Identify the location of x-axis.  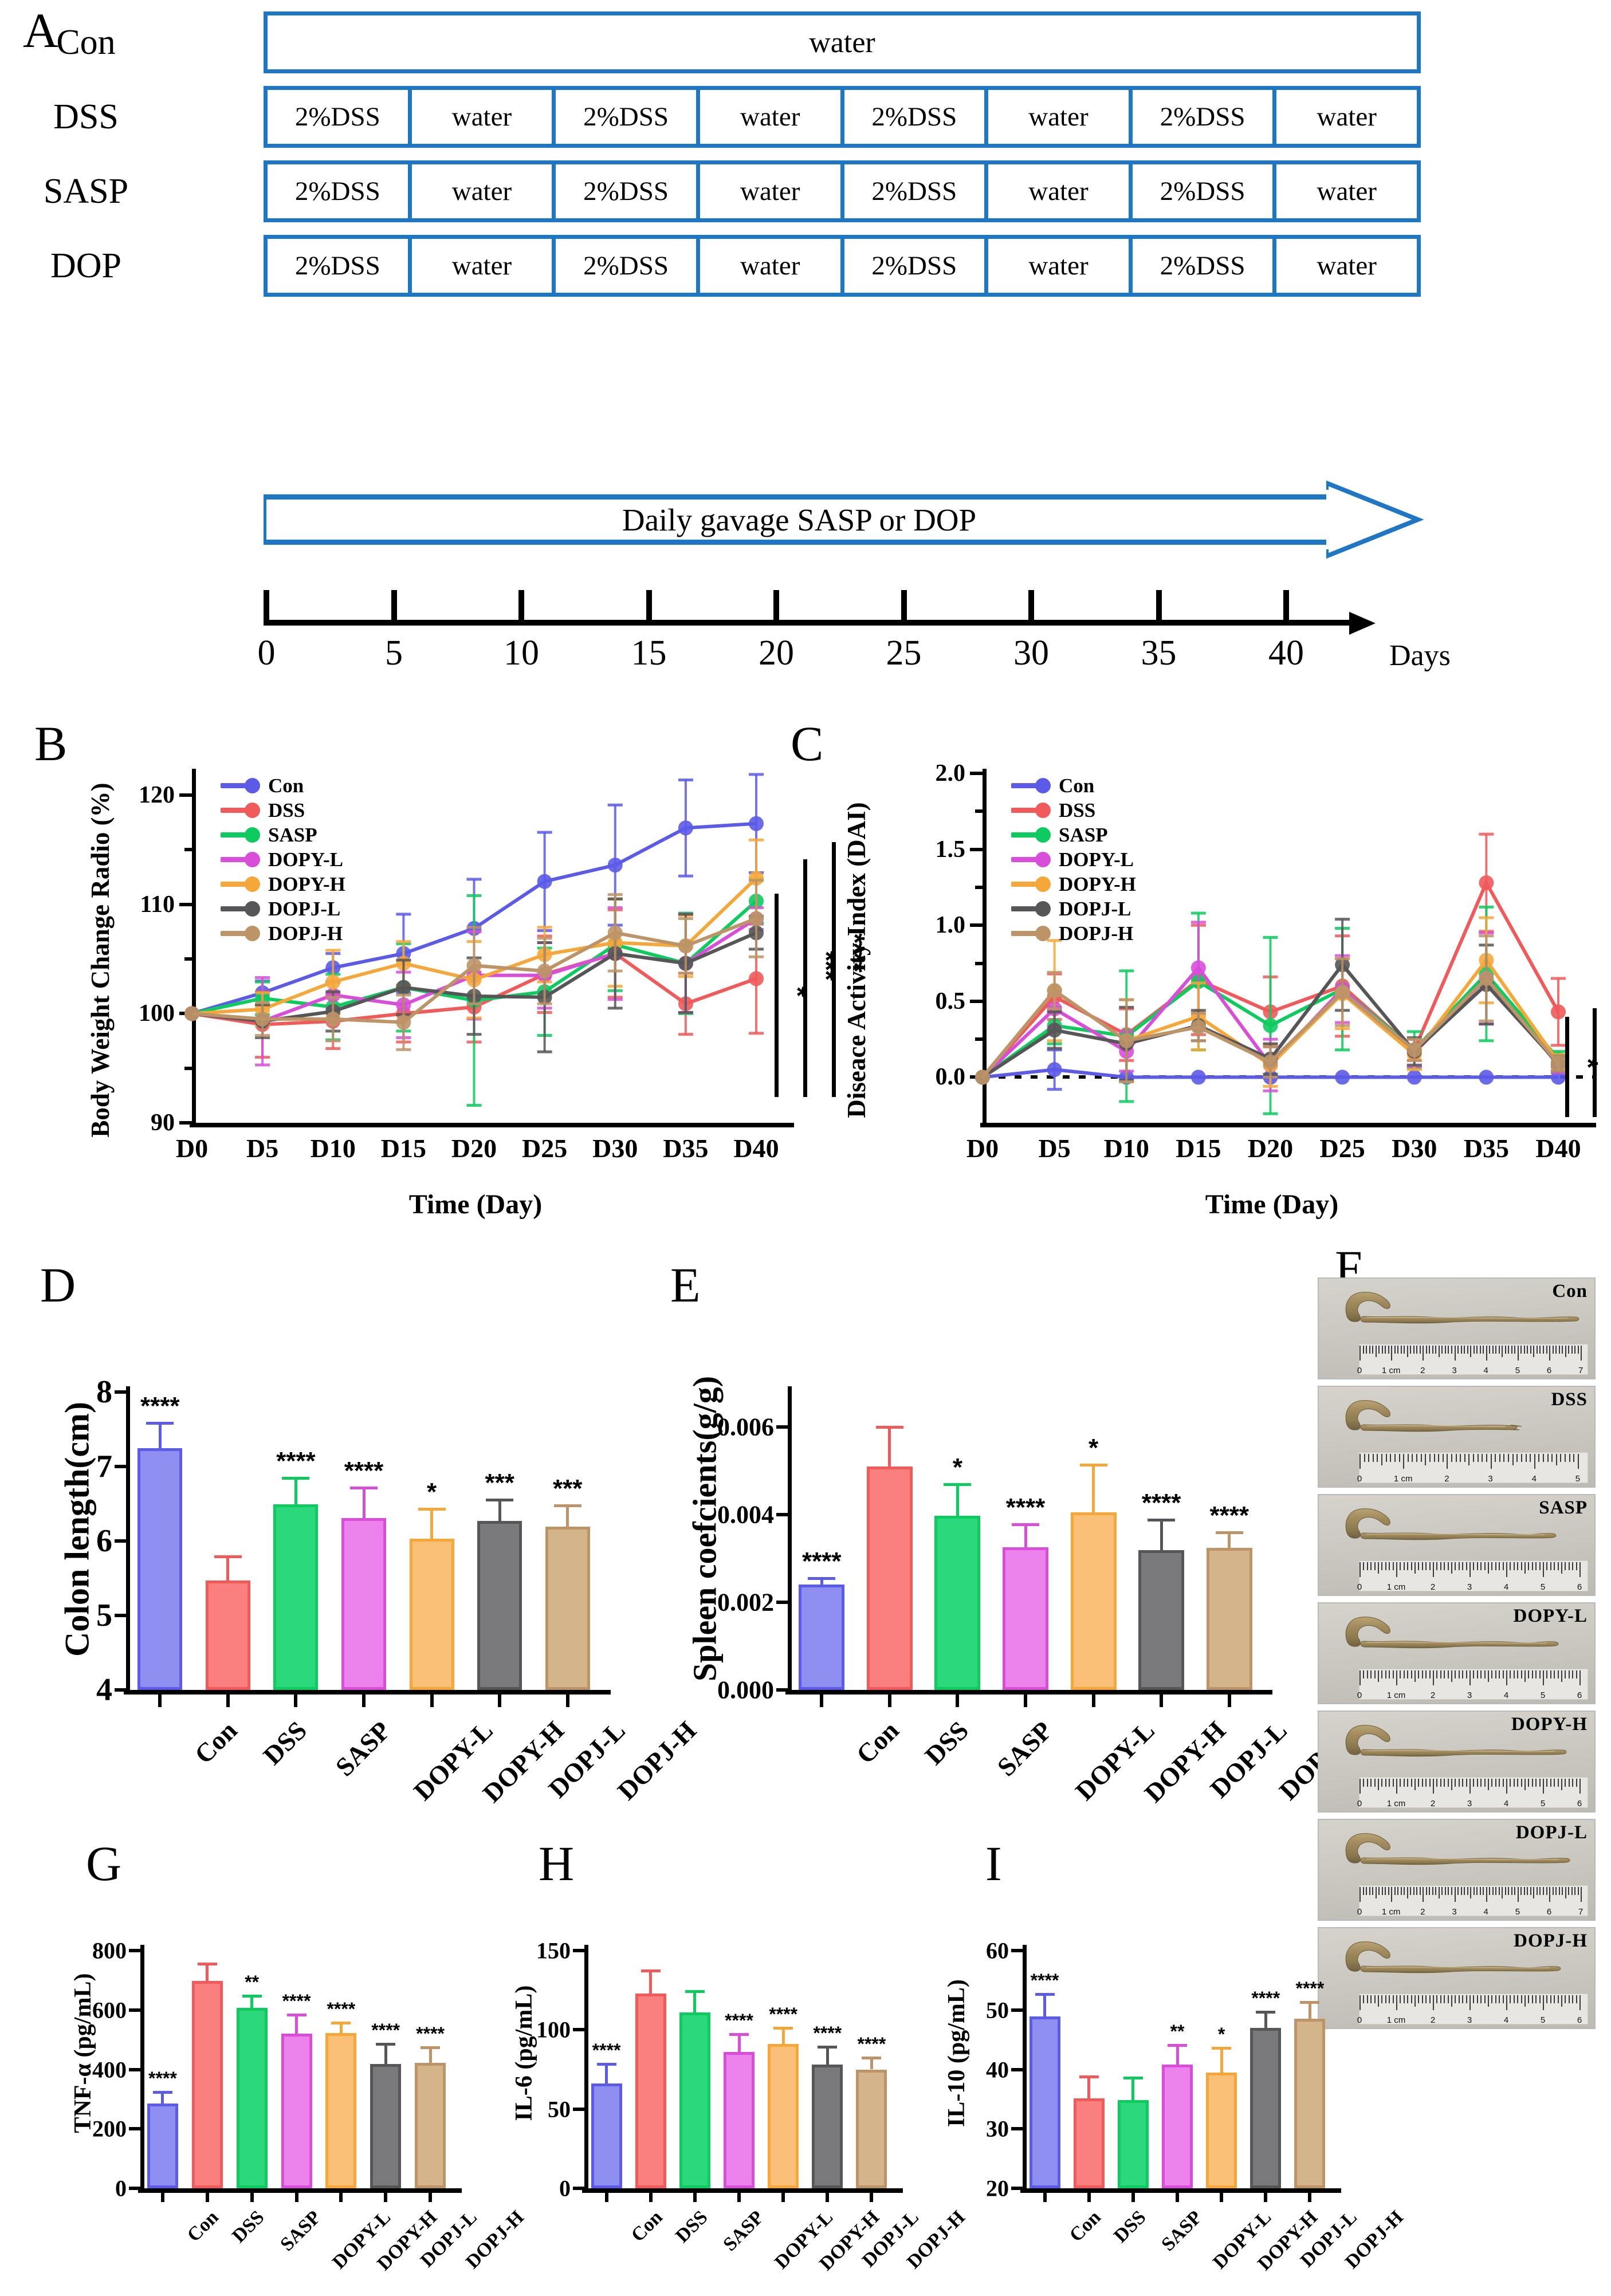
(300, 2191).